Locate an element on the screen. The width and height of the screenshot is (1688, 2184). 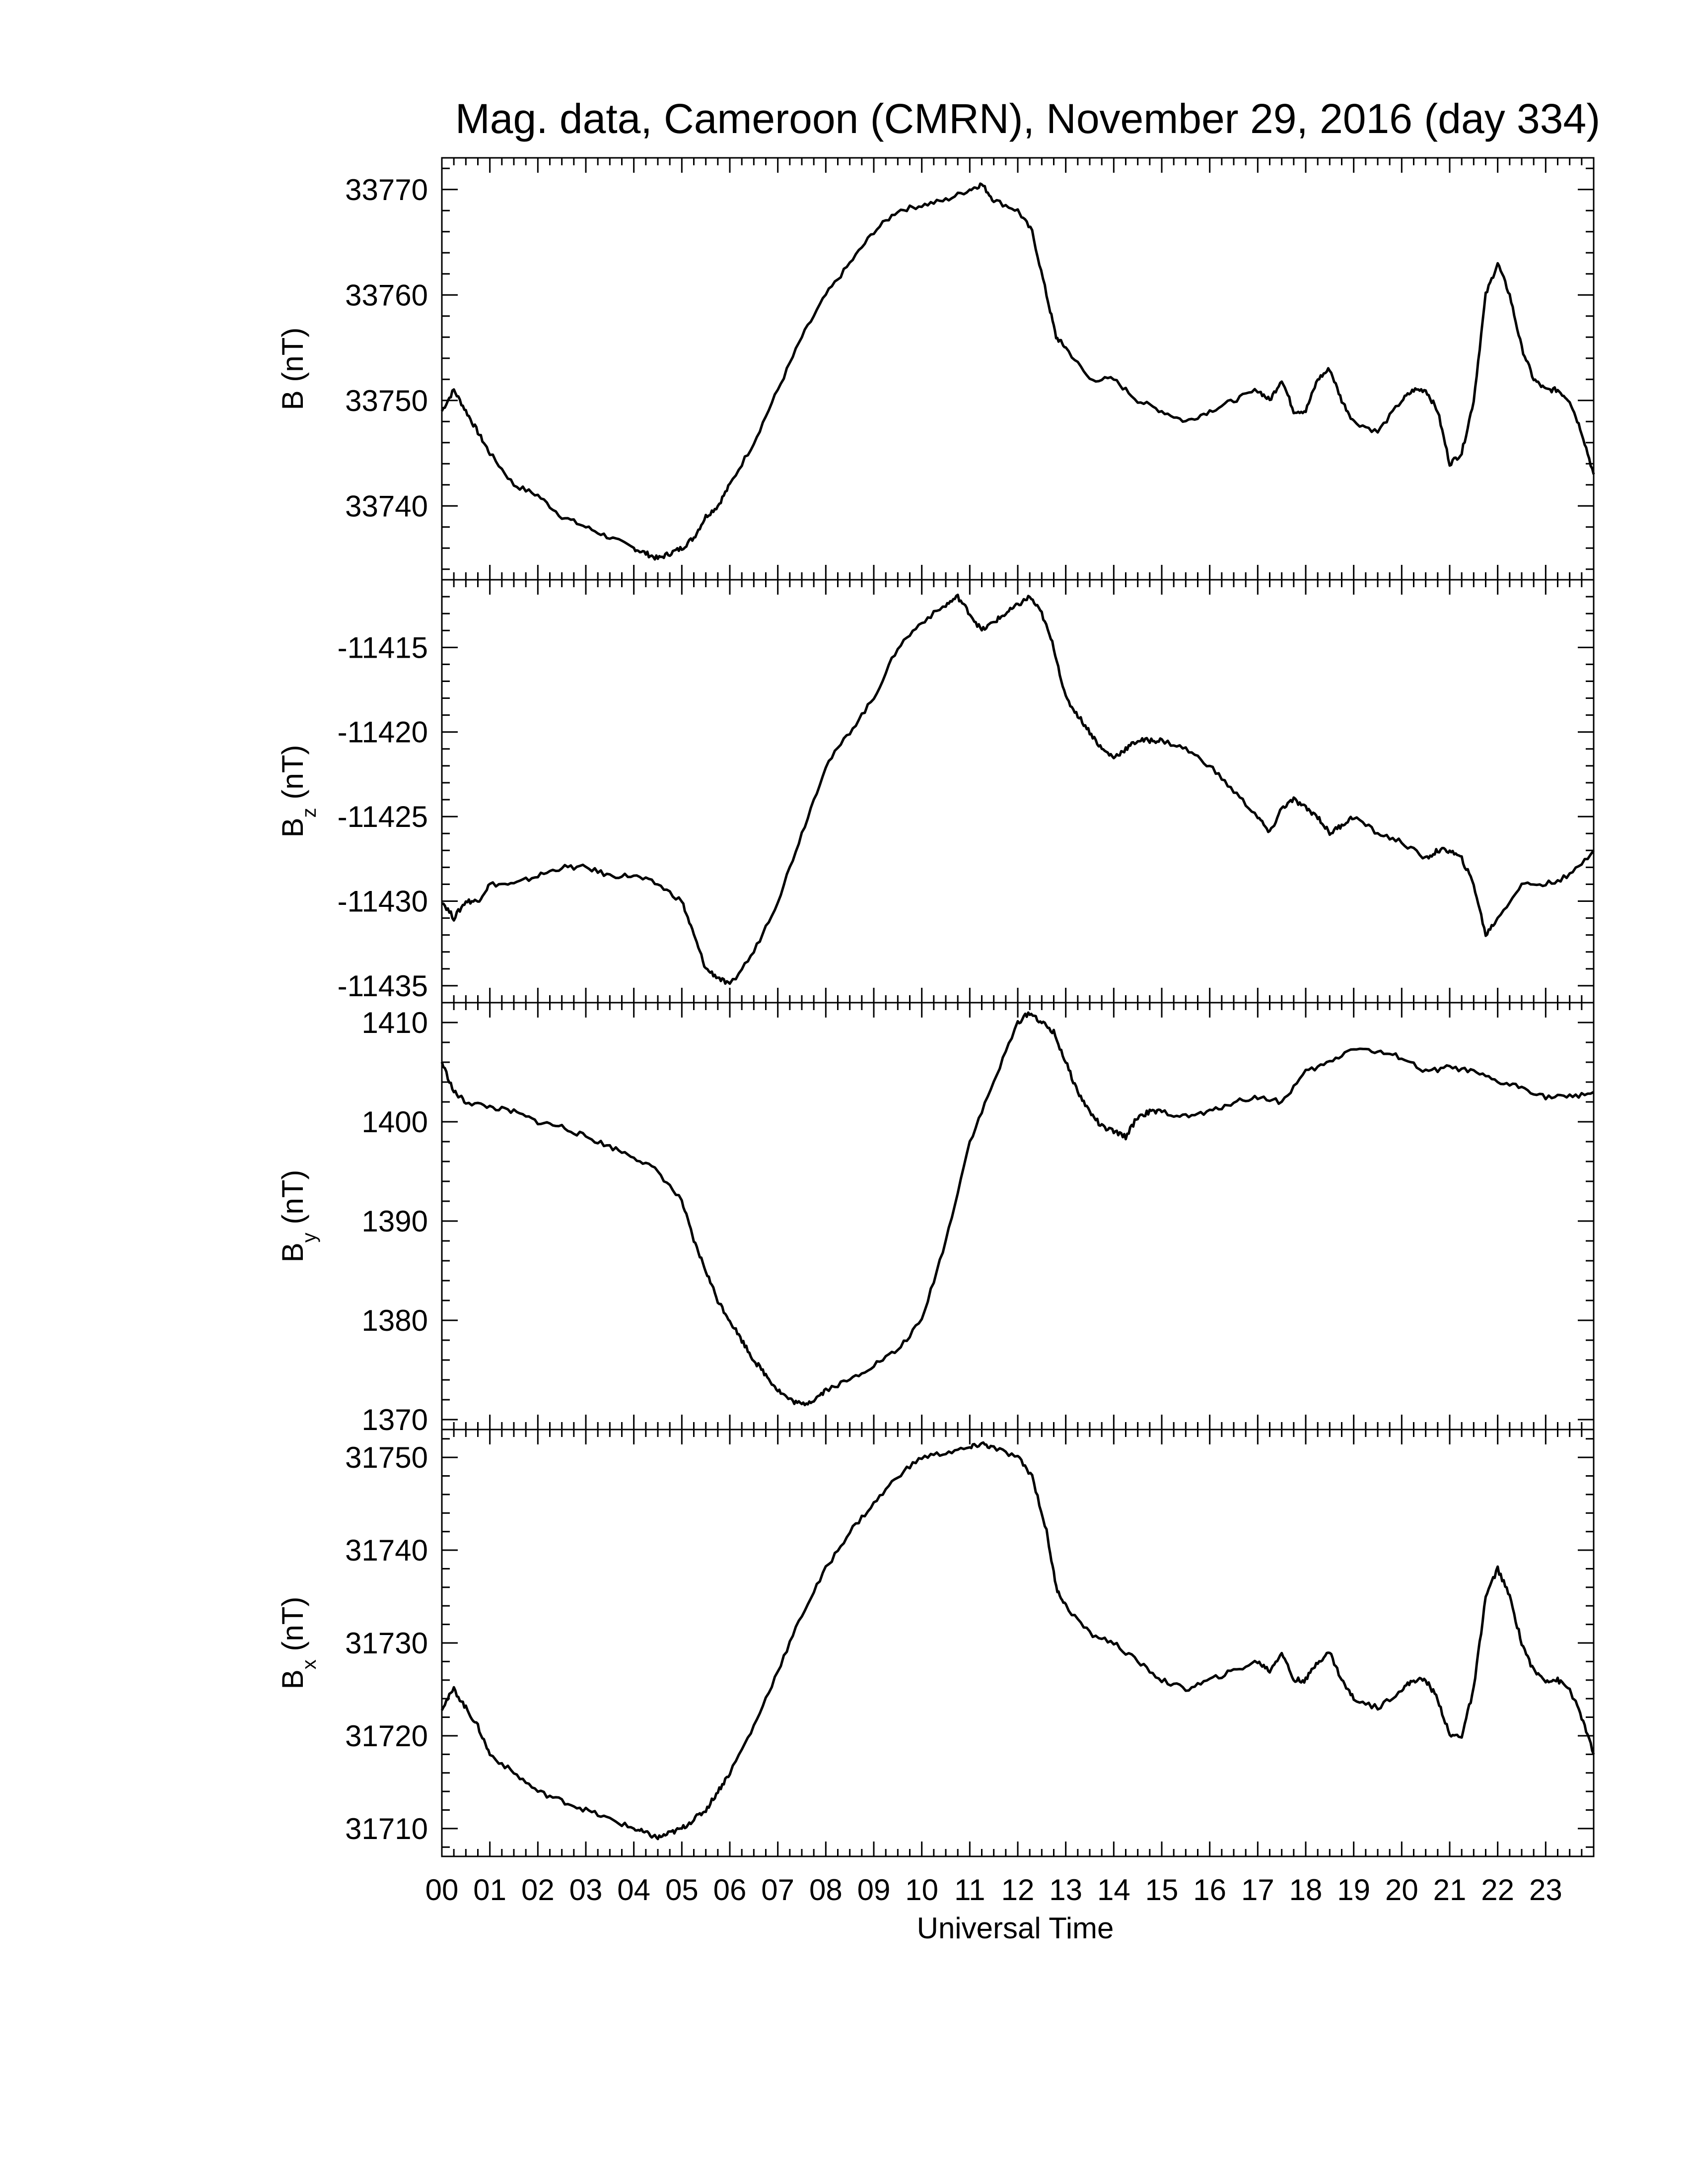
x-tick-label: 16 is located at coordinates (1209, 1890).